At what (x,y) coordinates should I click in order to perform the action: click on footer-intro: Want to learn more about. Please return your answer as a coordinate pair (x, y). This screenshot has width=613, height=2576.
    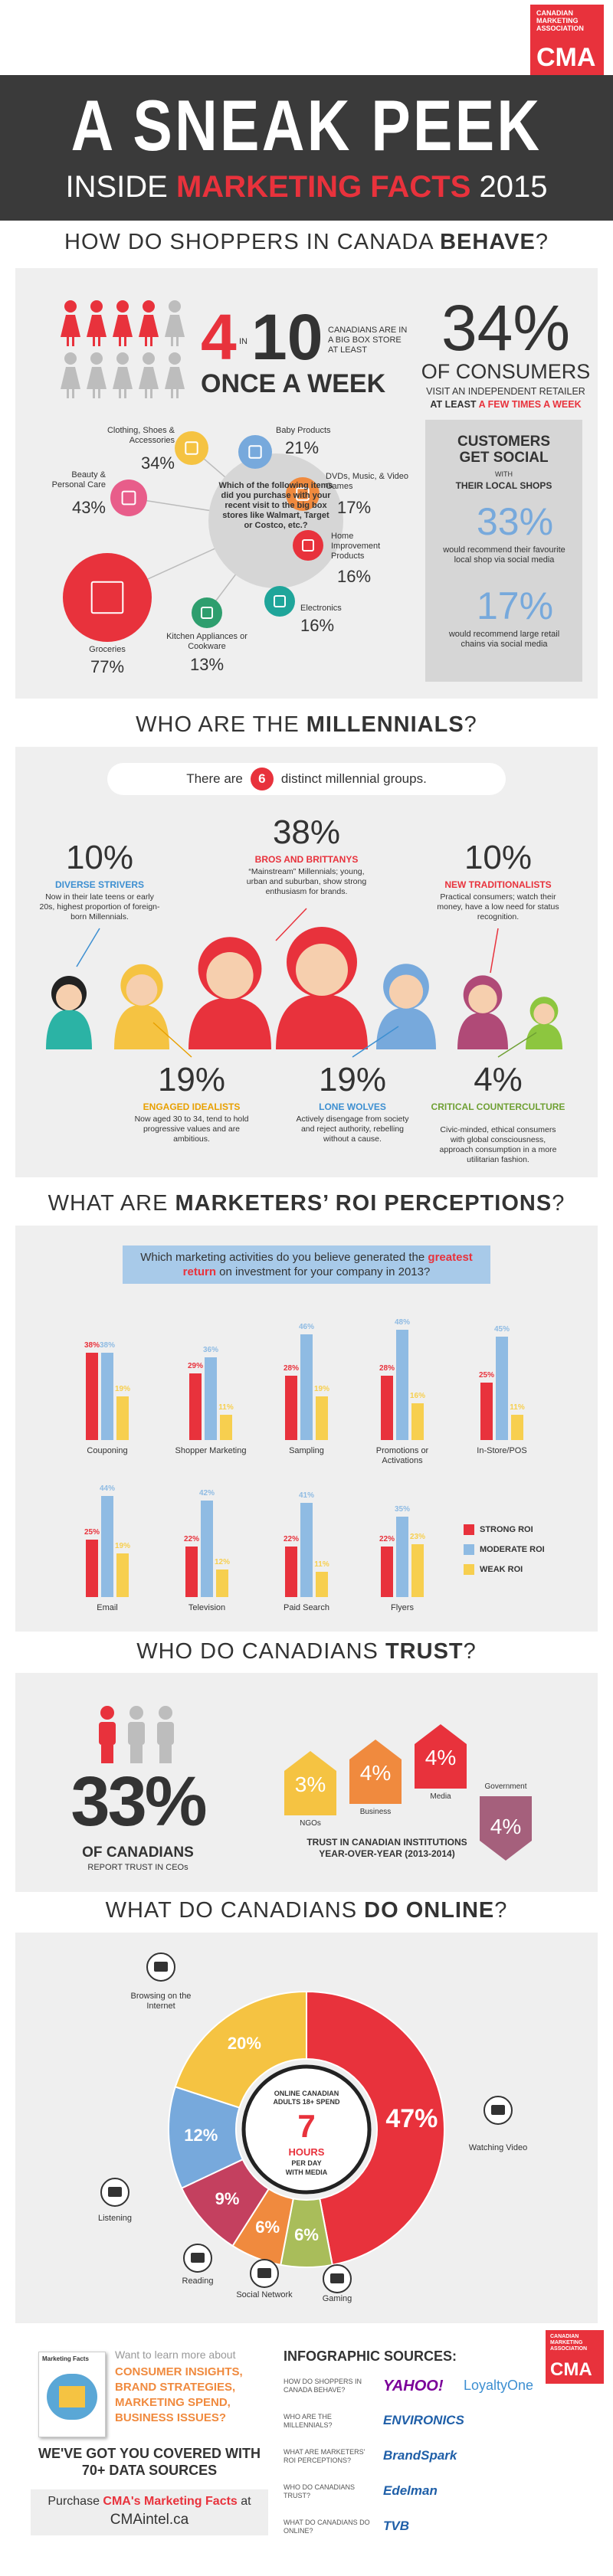
    Looking at the image, I should click on (175, 2355).